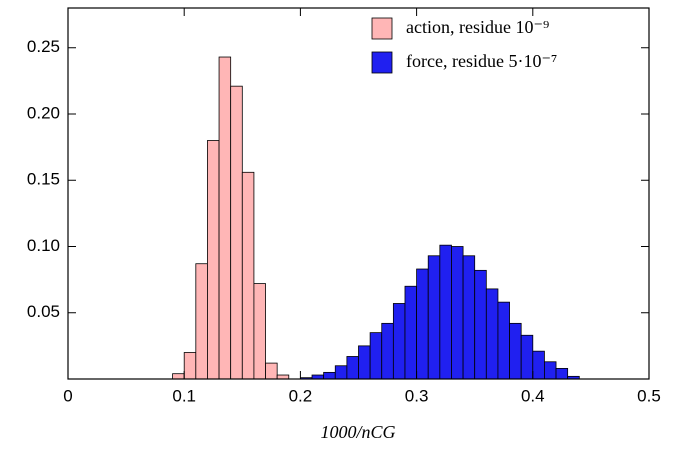 The width and height of the screenshot is (683, 450). What do you see at coordinates (533, 395) in the screenshot?
I see `x-tick-label: 0.4` at bounding box center [533, 395].